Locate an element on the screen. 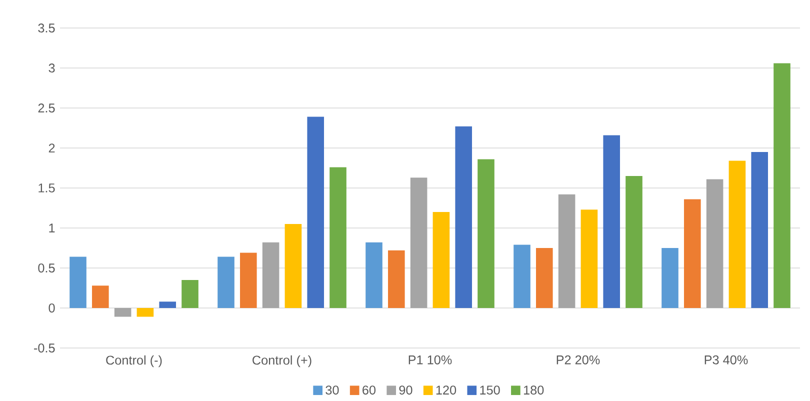 This screenshot has height=401, width=810. x-tick-label: Control (-) is located at coordinates (134, 361).